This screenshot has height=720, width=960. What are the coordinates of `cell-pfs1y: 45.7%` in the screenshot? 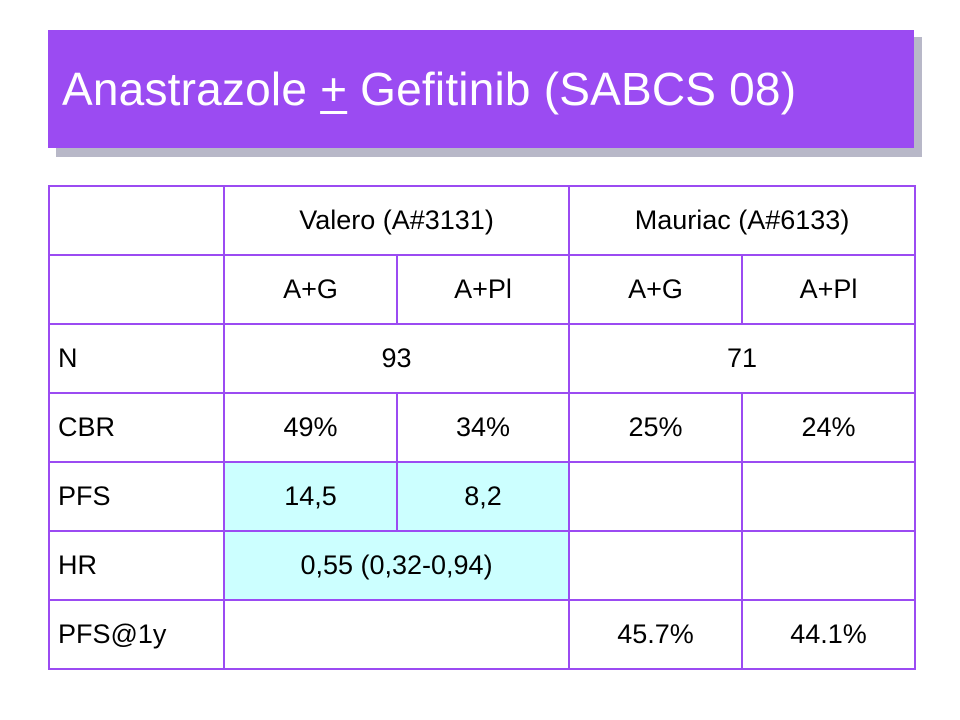 It's located at (655, 634).